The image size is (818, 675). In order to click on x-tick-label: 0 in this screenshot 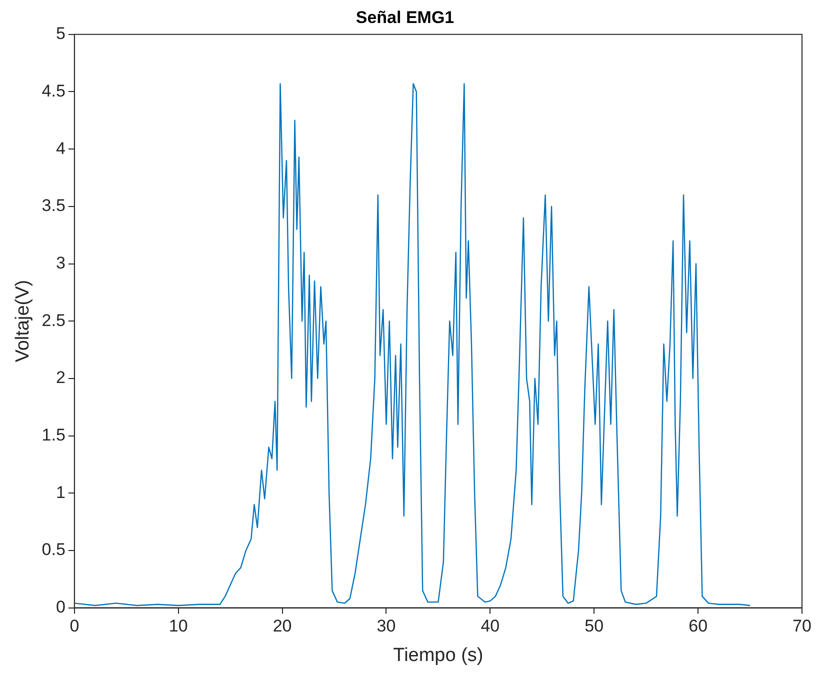, I will do `click(75, 626)`.